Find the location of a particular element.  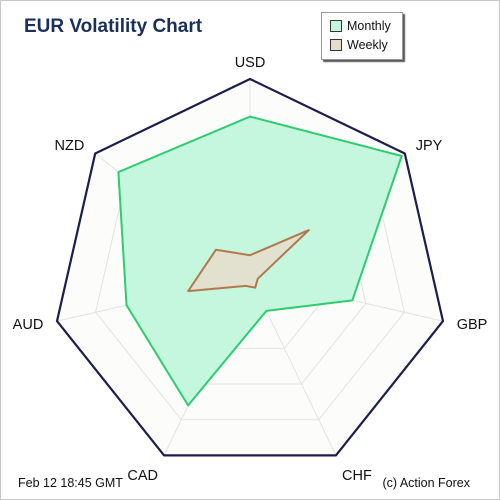

axis-label-chf: CHF is located at coordinates (357, 476).